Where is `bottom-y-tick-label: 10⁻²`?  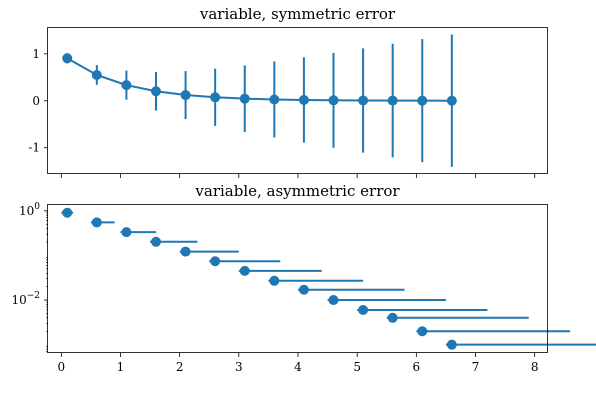 bottom-y-tick-label: 10⁻² is located at coordinates (25, 299).